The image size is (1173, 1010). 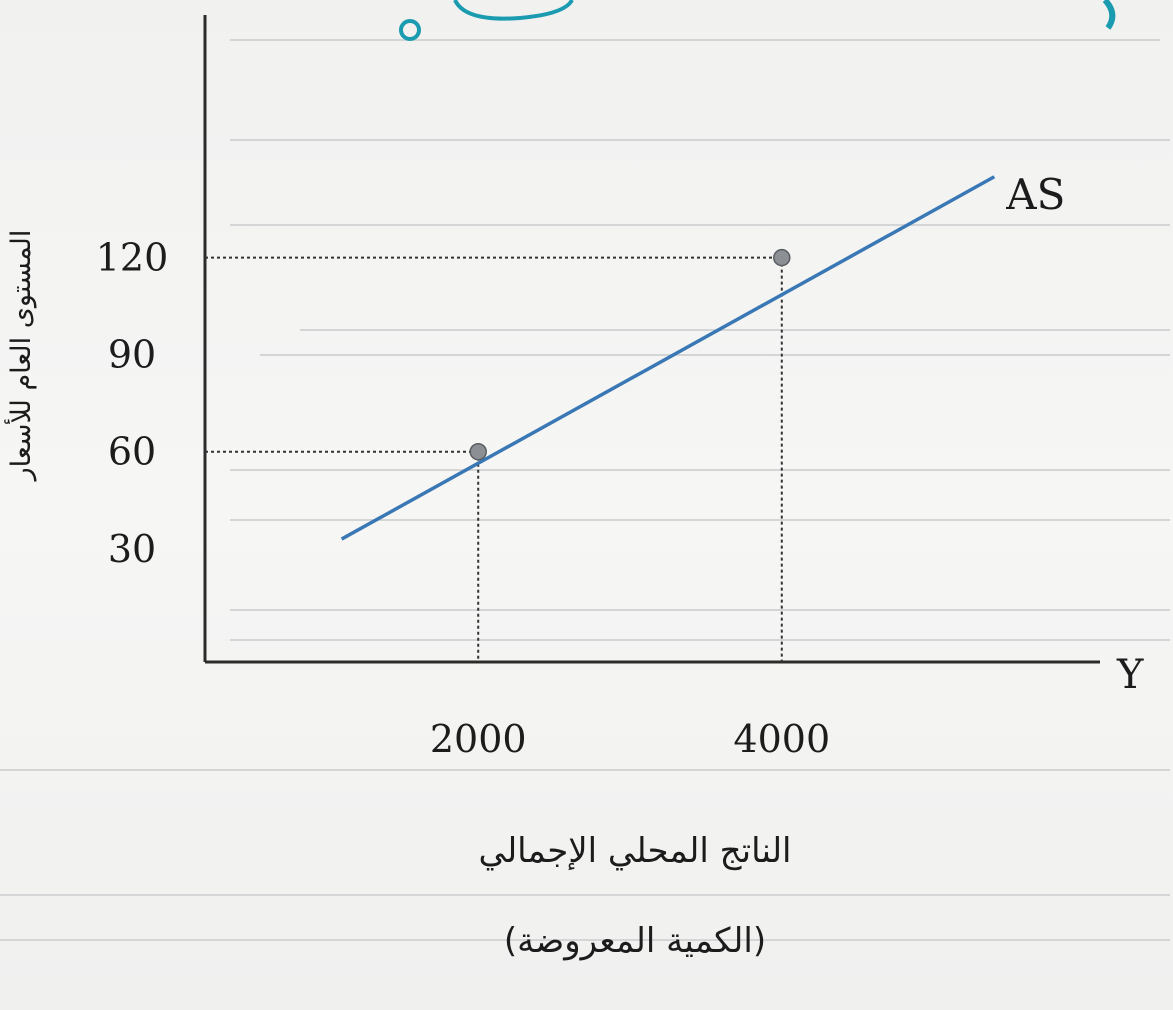 I want to click on x-tick-label-2000: 2000, so click(x=478, y=739).